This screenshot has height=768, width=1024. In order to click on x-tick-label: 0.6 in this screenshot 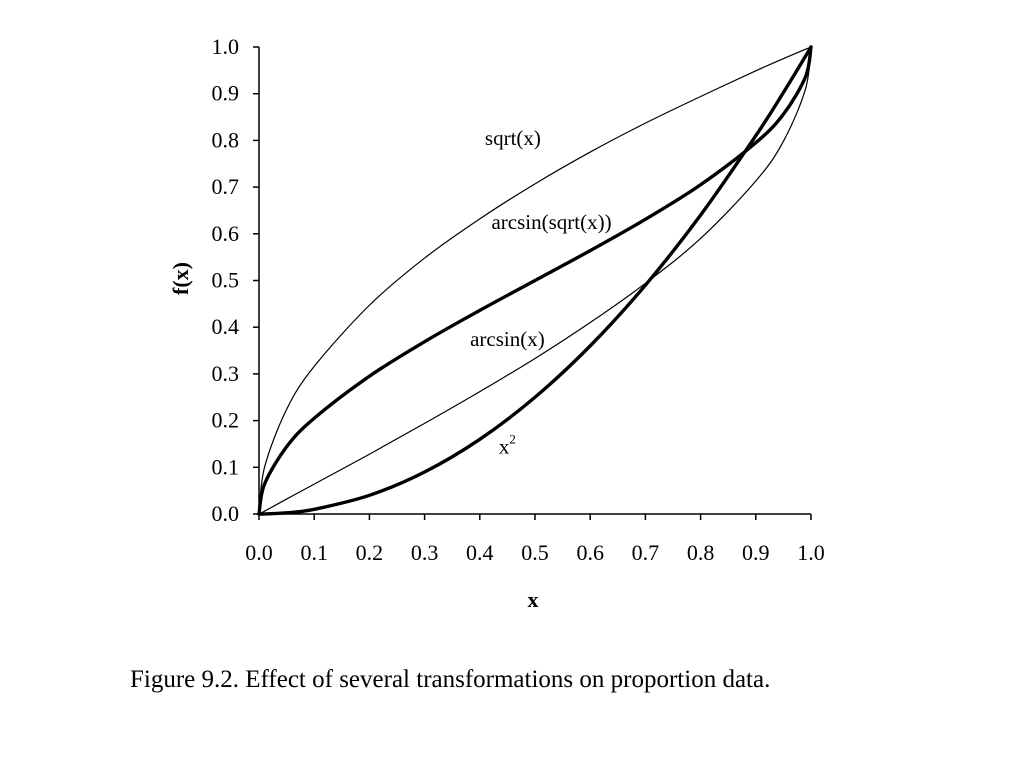, I will do `click(590, 552)`.